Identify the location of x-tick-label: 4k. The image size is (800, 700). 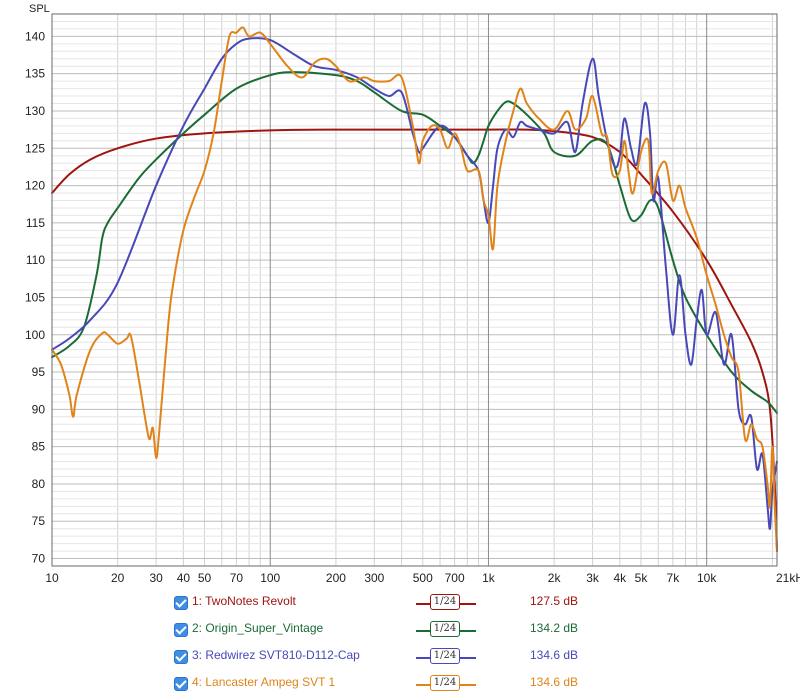
(620, 578).